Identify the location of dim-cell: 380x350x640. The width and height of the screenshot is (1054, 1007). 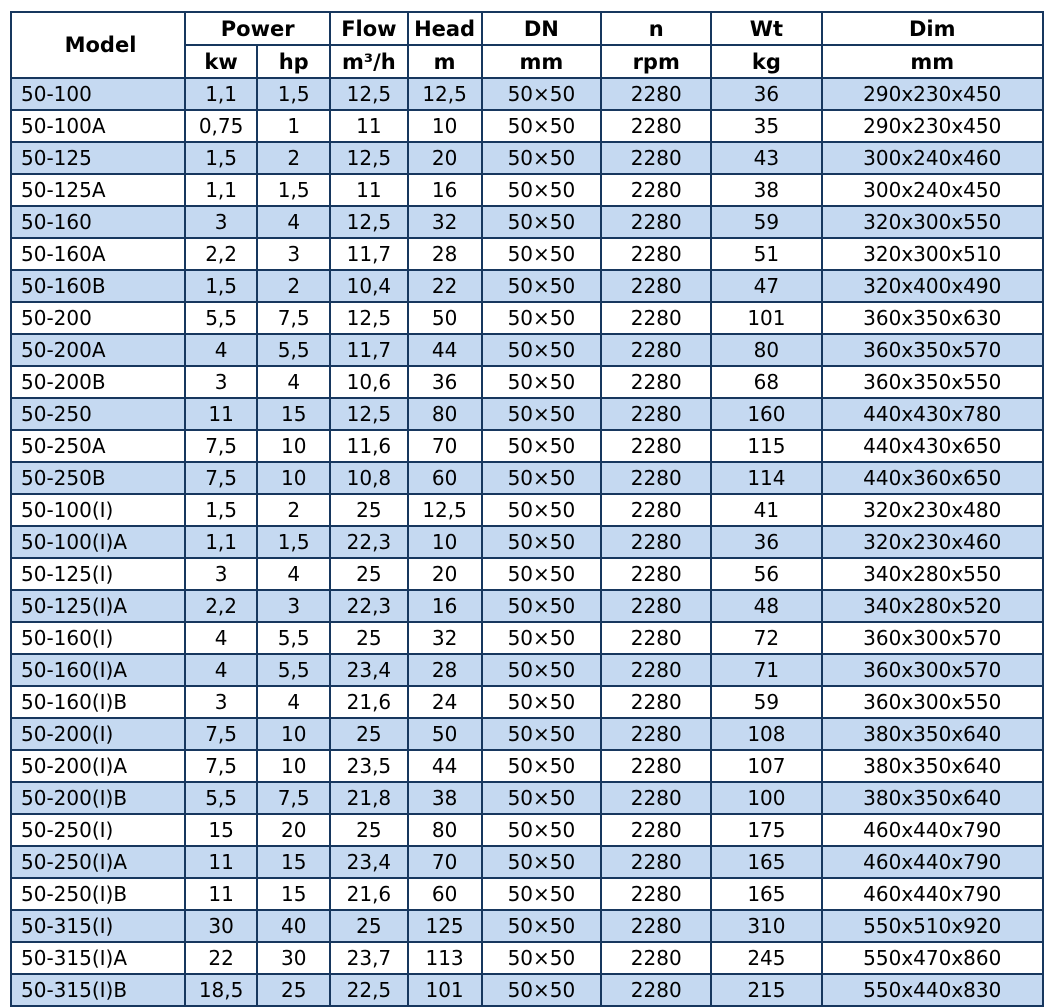
(932, 798).